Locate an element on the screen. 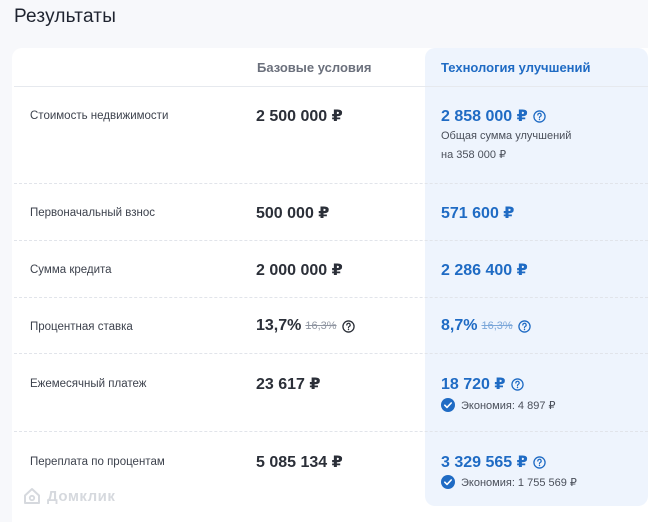 This screenshot has height=522, width=648. domclick-watermark: Домклик is located at coordinates (68, 496).